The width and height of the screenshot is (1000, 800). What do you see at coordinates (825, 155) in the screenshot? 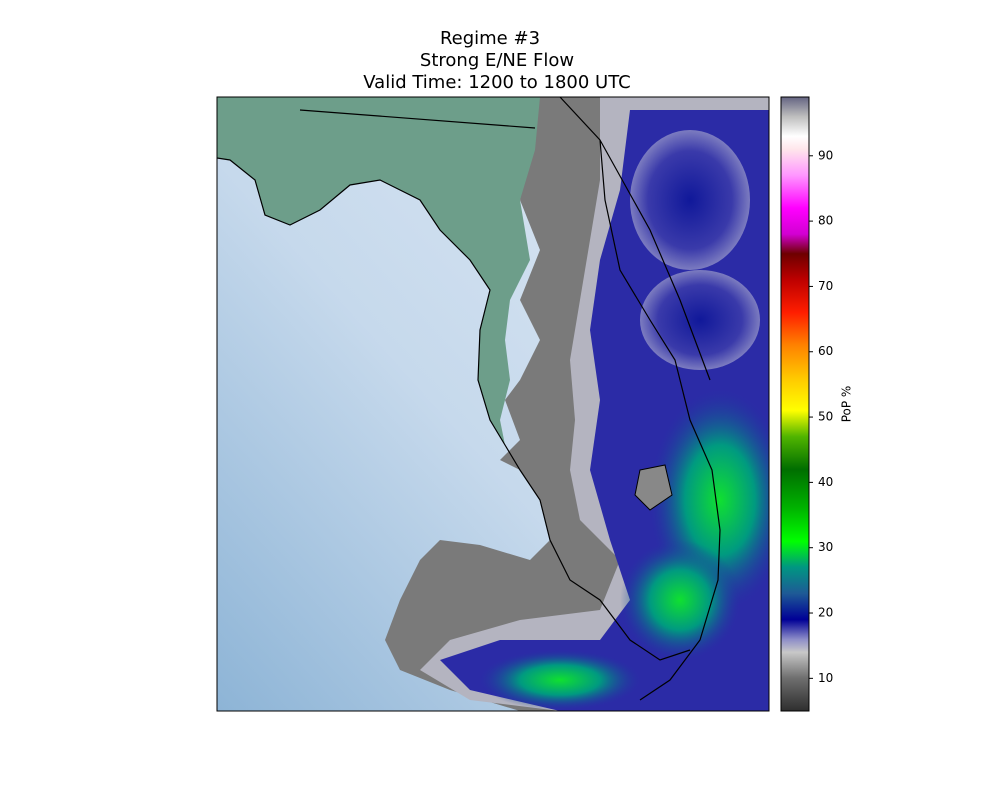
I see `colorbar-tick-label: 90` at bounding box center [825, 155].